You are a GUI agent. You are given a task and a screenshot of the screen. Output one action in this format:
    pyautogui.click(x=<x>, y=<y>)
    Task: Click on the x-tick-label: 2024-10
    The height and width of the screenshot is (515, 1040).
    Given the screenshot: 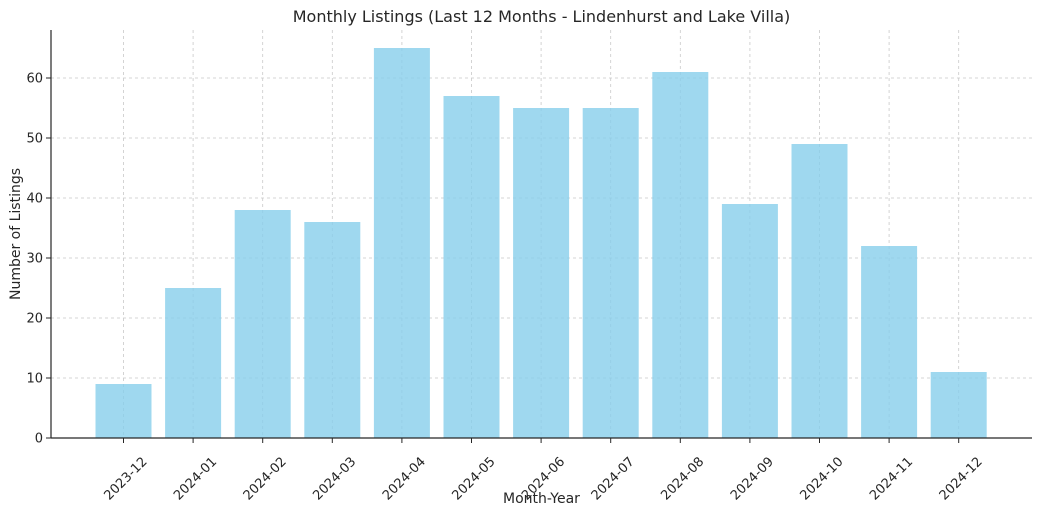 What is the action you would take?
    pyautogui.click(x=822, y=478)
    